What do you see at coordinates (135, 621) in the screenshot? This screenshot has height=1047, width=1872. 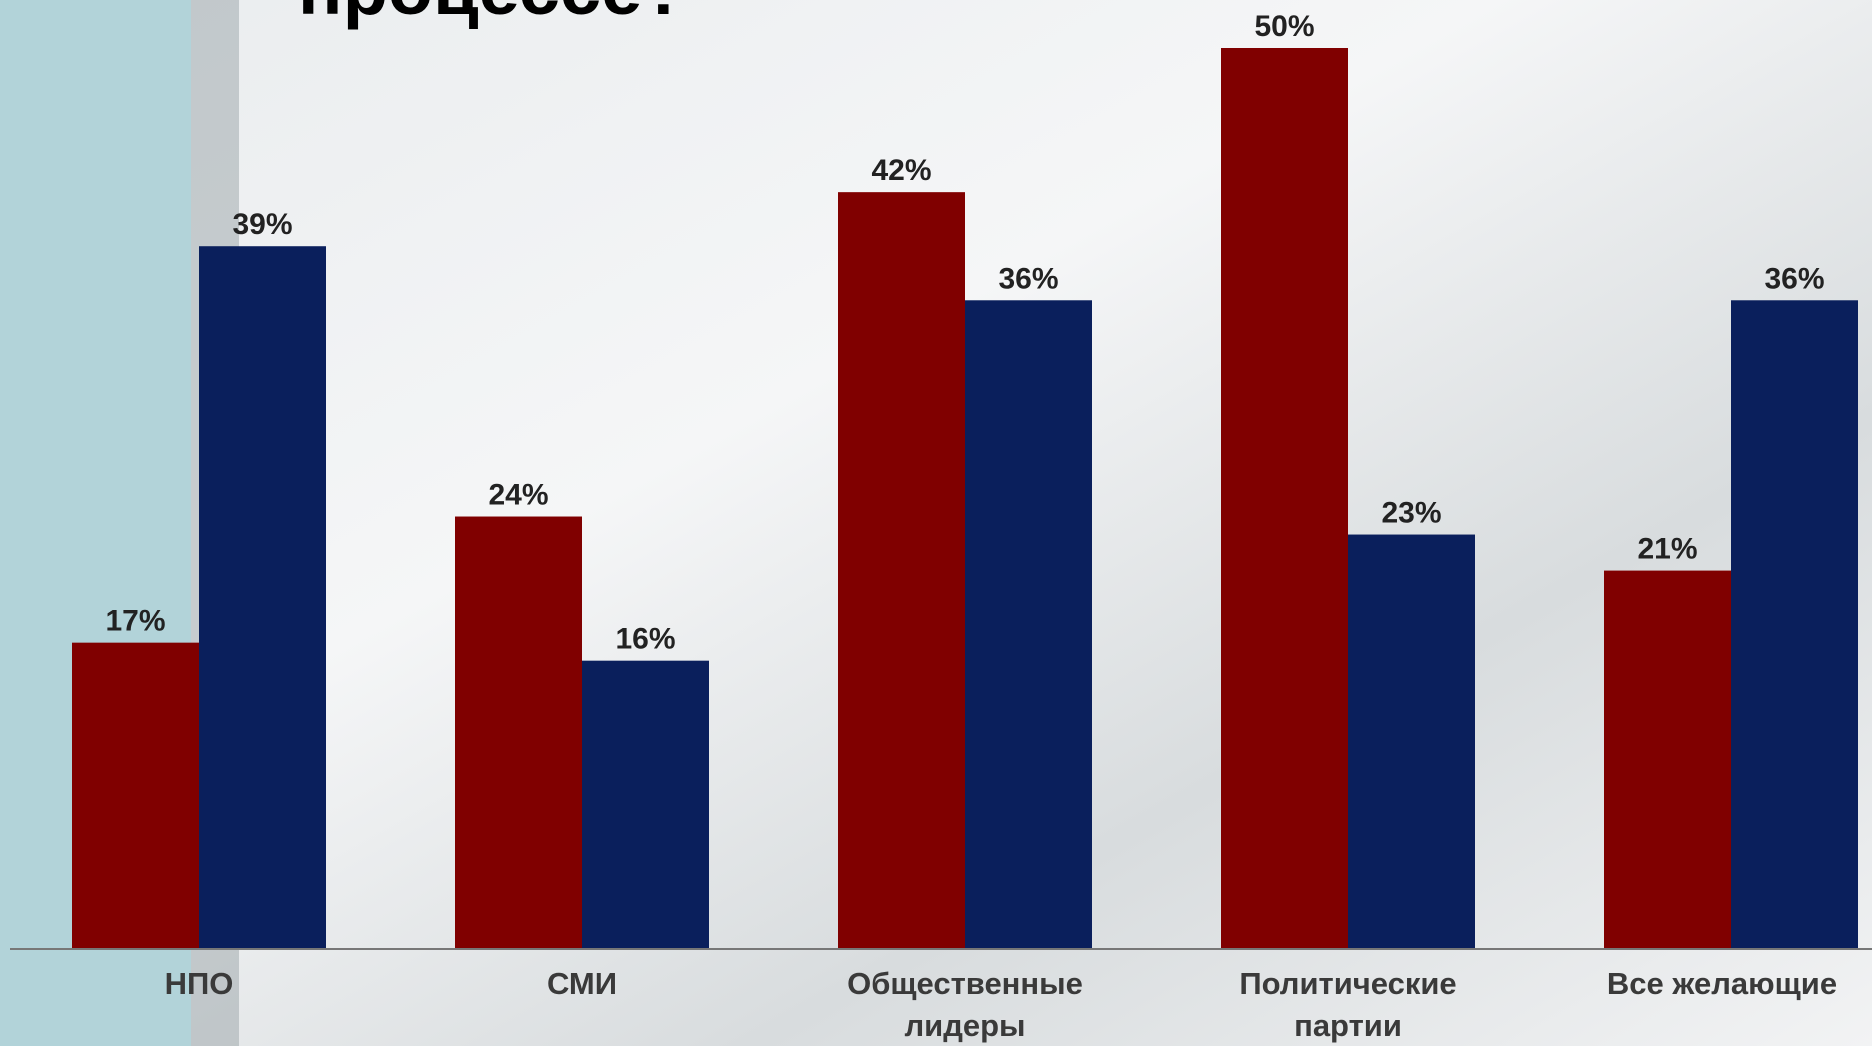 I see `value-label: 17%` at bounding box center [135, 621].